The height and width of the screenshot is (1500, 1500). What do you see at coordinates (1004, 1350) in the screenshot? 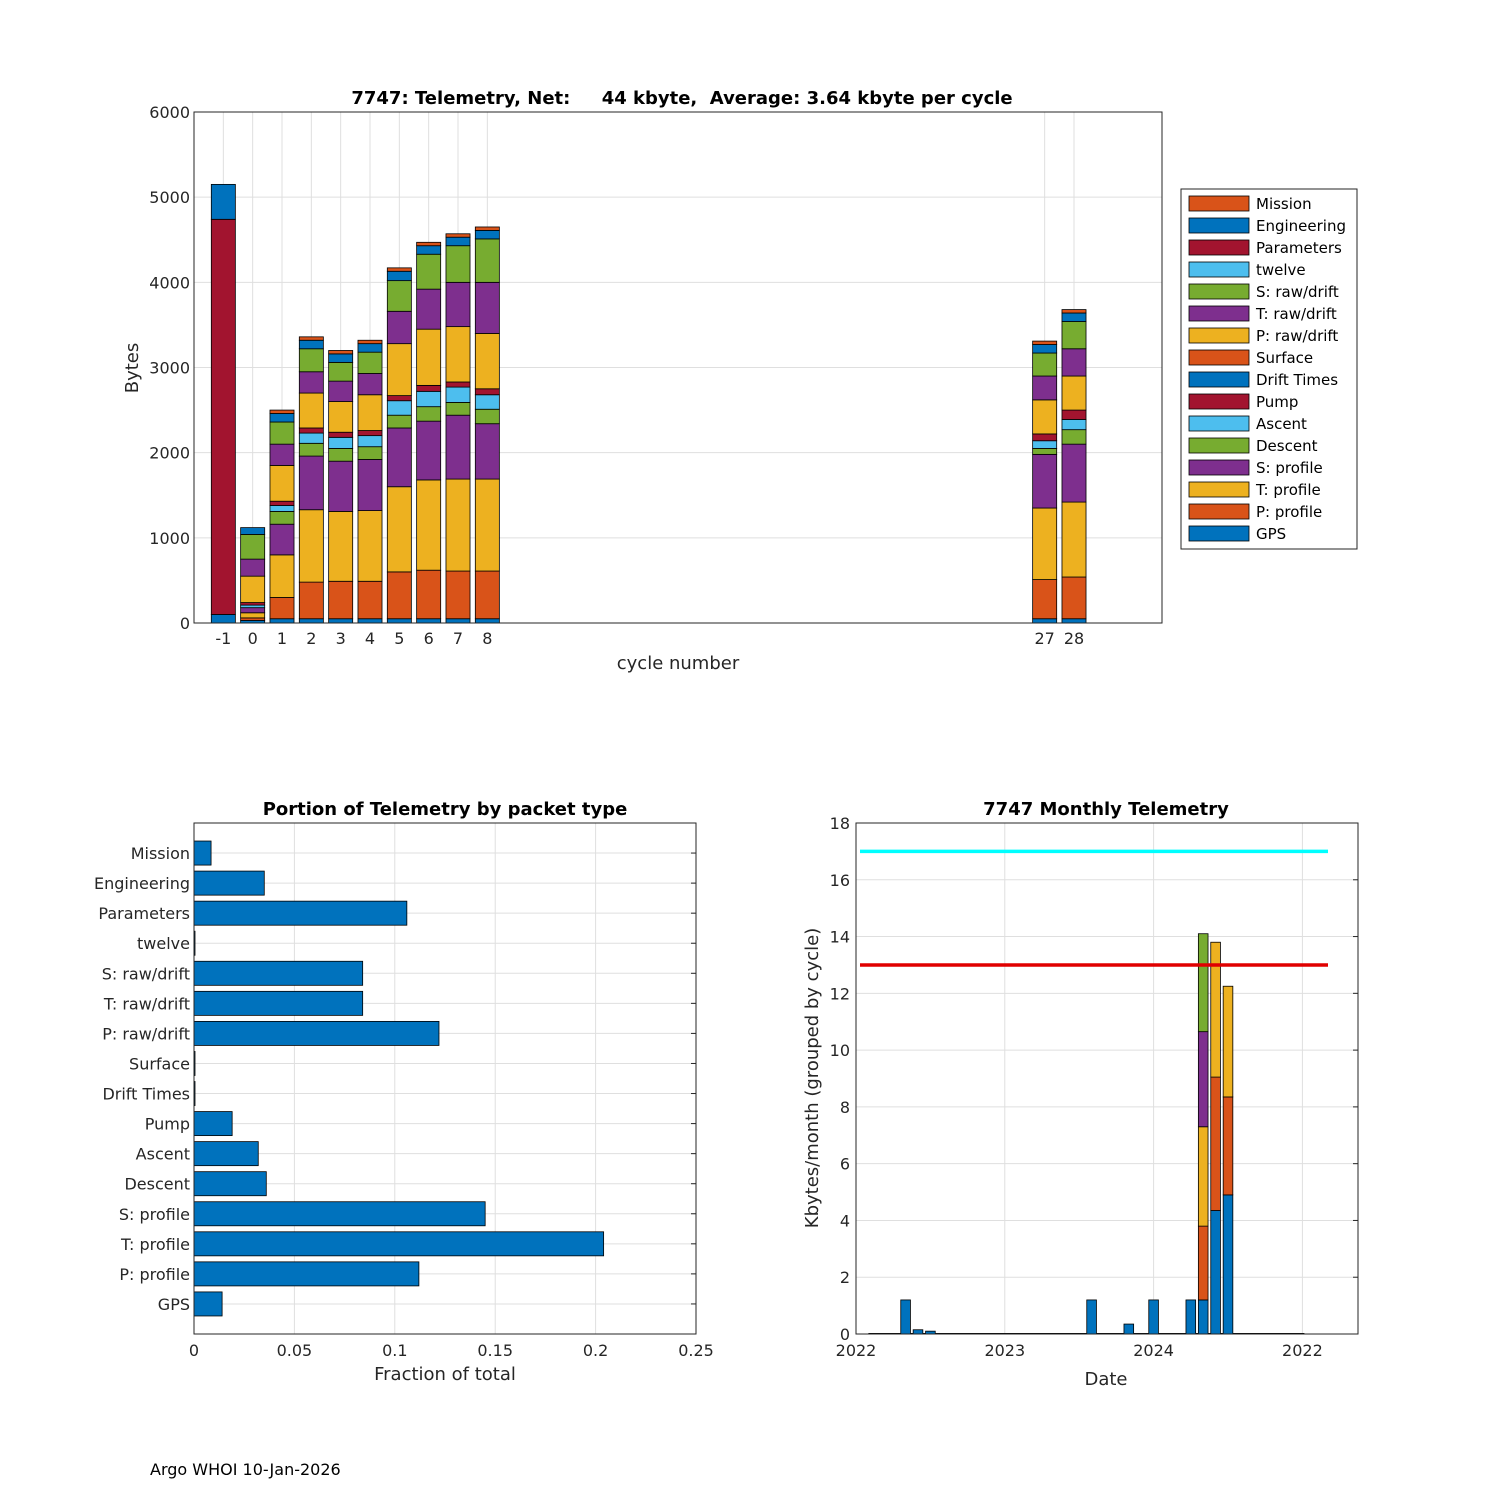
I see `monthly-xtick-label: 2023` at bounding box center [1004, 1350].